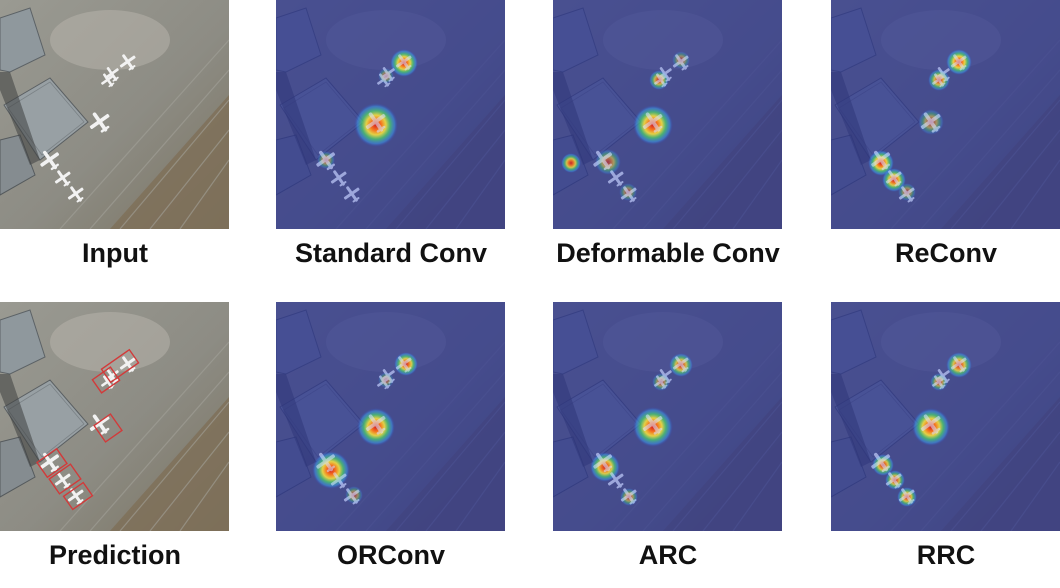 Image resolution: width=1060 pixels, height=588 pixels. I want to click on rrc-heatmap, so click(945, 416).